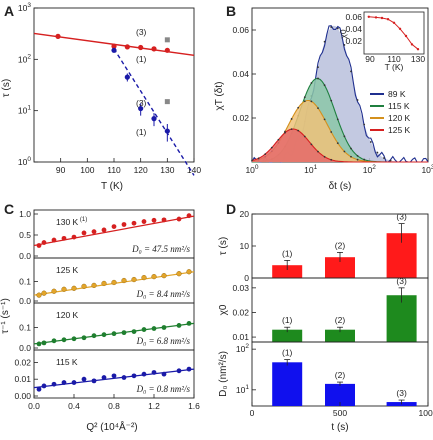 Image resolution: width=433 pixels, height=440 pixels. Describe the element at coordinates (114, 85) in the screenshot. I see `panel-a-frame` at that location.